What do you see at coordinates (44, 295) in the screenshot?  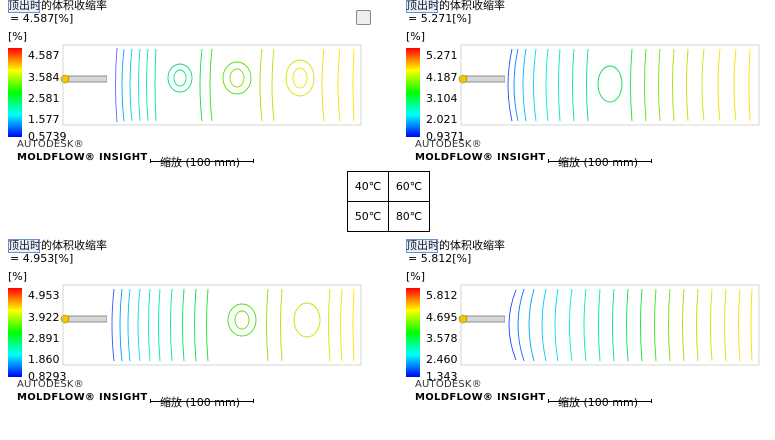 I see `legend-tick-max: 4.953` at bounding box center [44, 295].